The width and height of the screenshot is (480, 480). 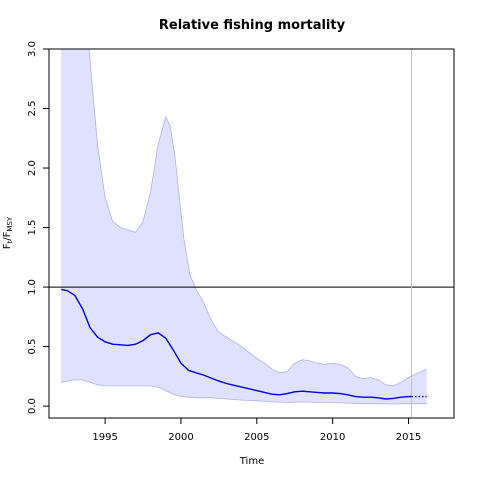 I want to click on y-axis-label-sub2: MSY, so click(x=10, y=223).